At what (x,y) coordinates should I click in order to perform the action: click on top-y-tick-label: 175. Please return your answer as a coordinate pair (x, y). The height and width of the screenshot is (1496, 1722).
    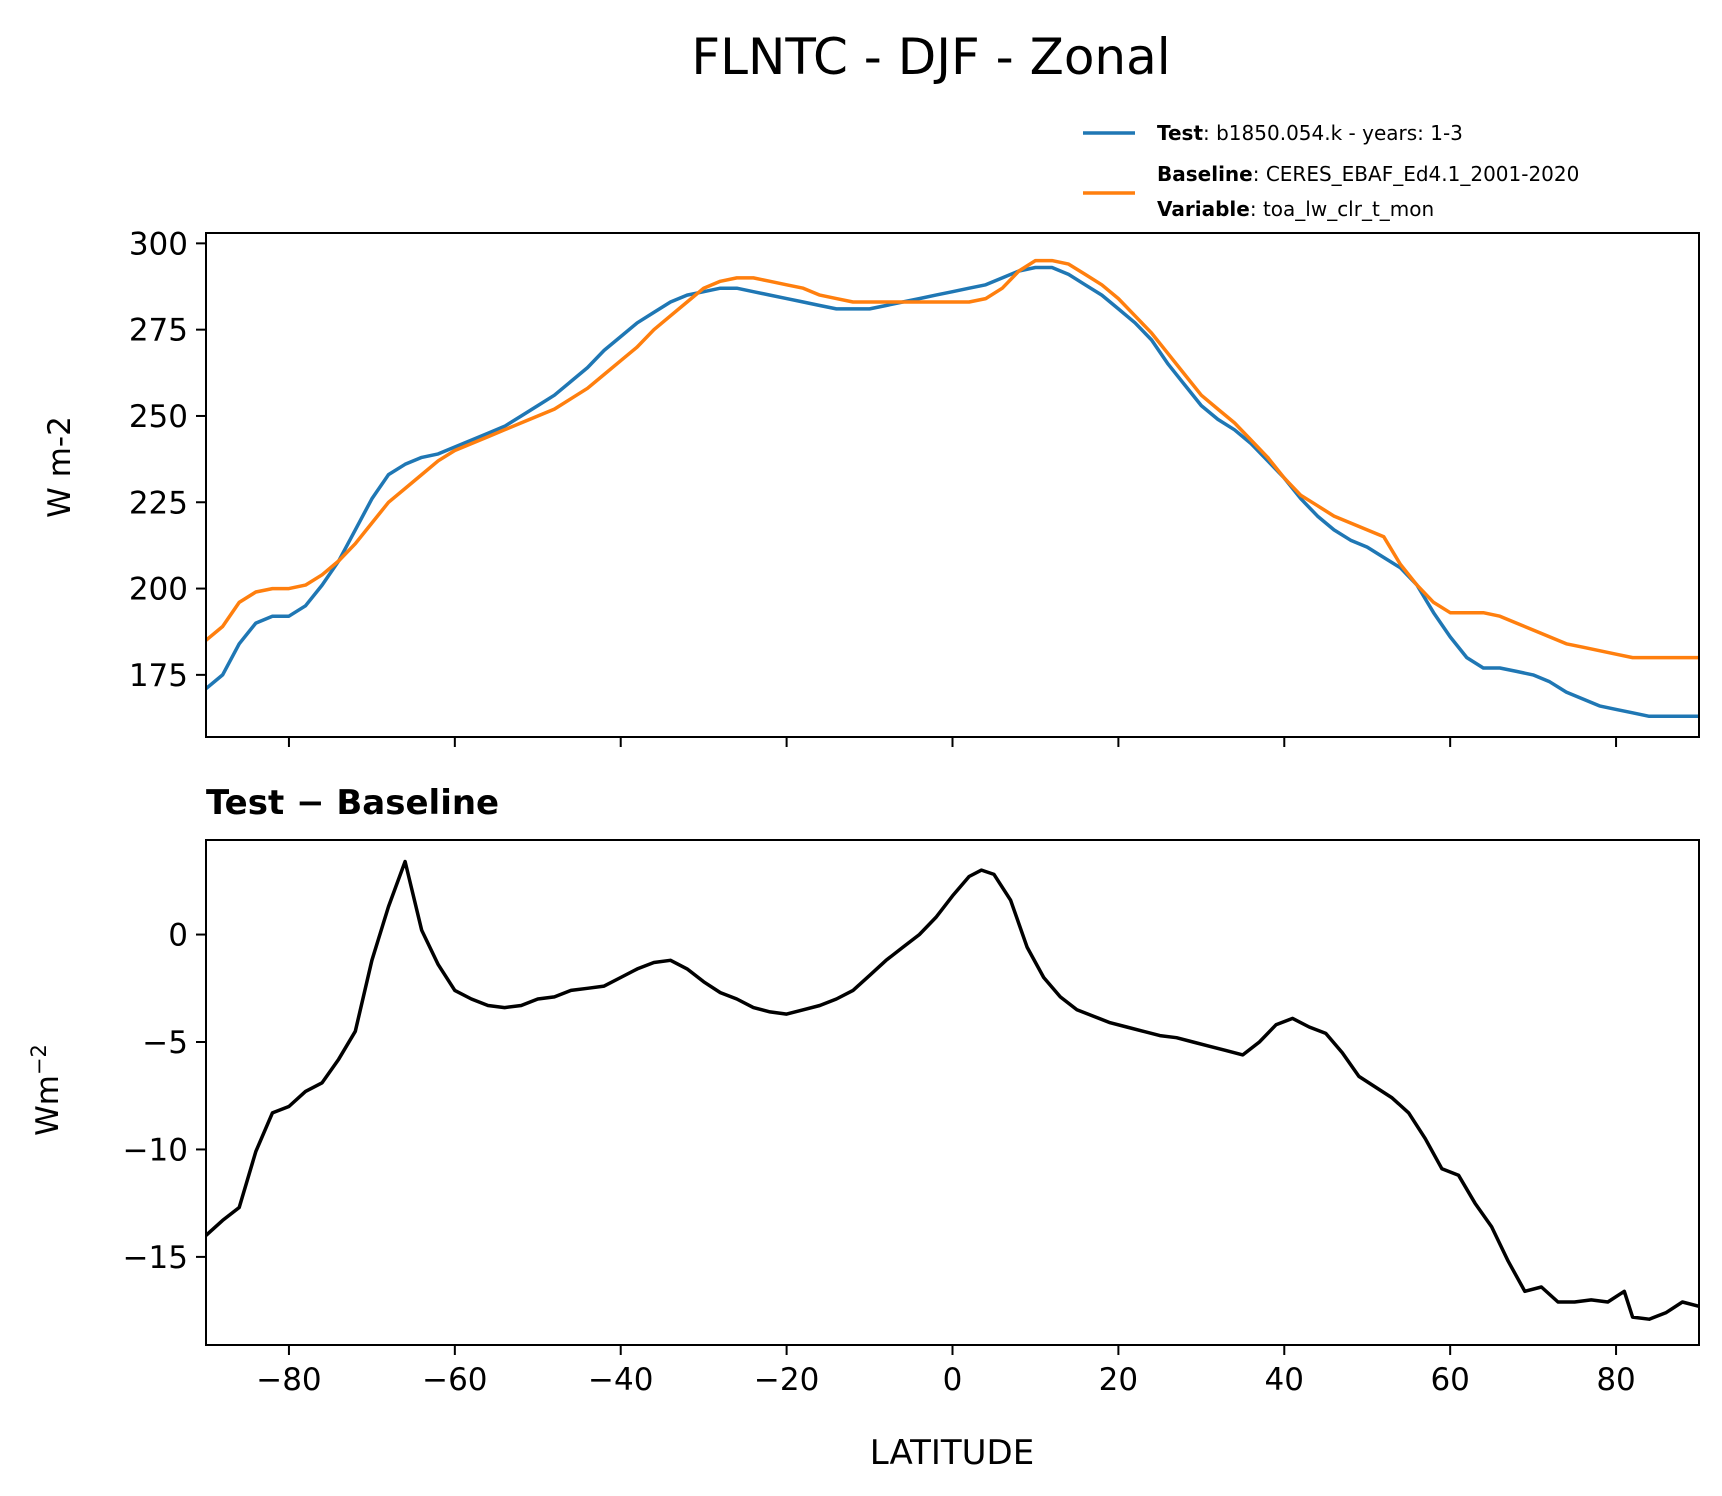
    Looking at the image, I should click on (158, 676).